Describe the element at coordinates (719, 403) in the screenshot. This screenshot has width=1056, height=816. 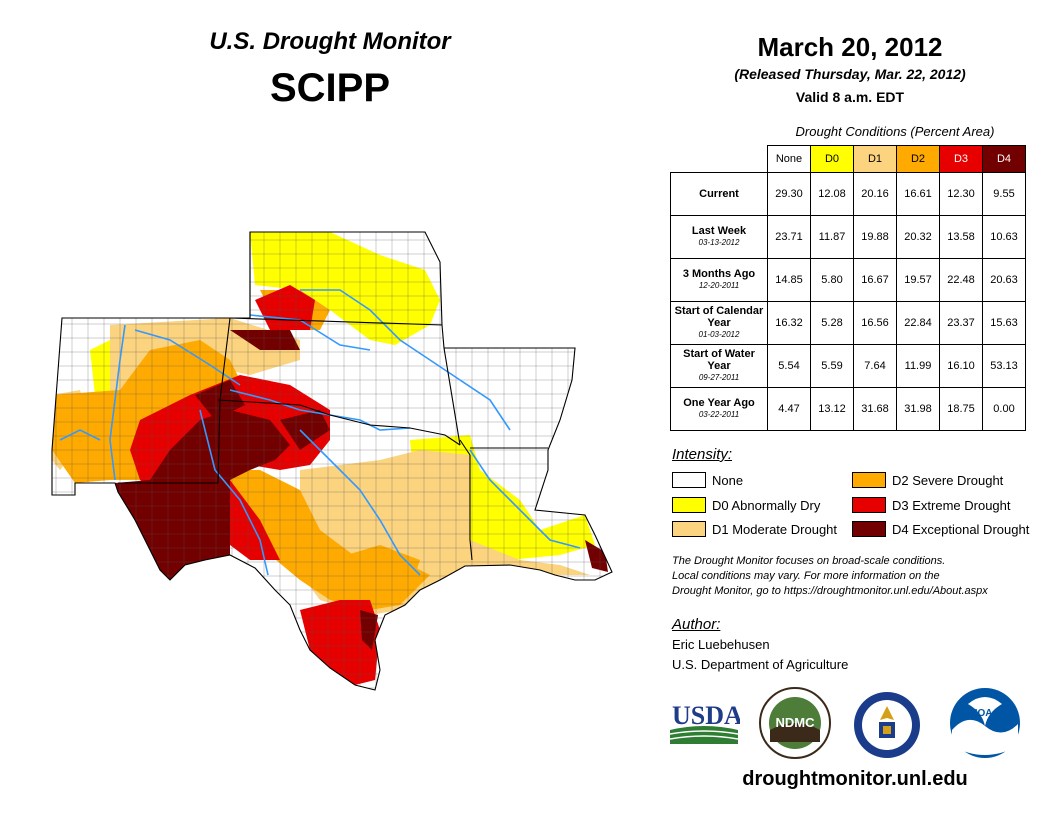
I see `row-label: One Year Ago` at that location.